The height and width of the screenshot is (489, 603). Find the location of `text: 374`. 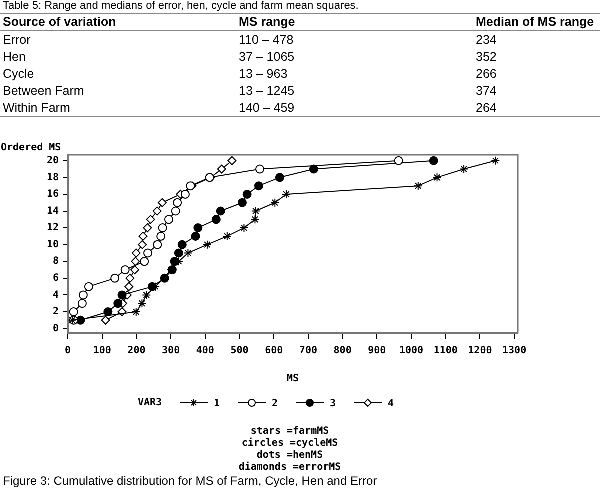

text: 374 is located at coordinates (486, 91).